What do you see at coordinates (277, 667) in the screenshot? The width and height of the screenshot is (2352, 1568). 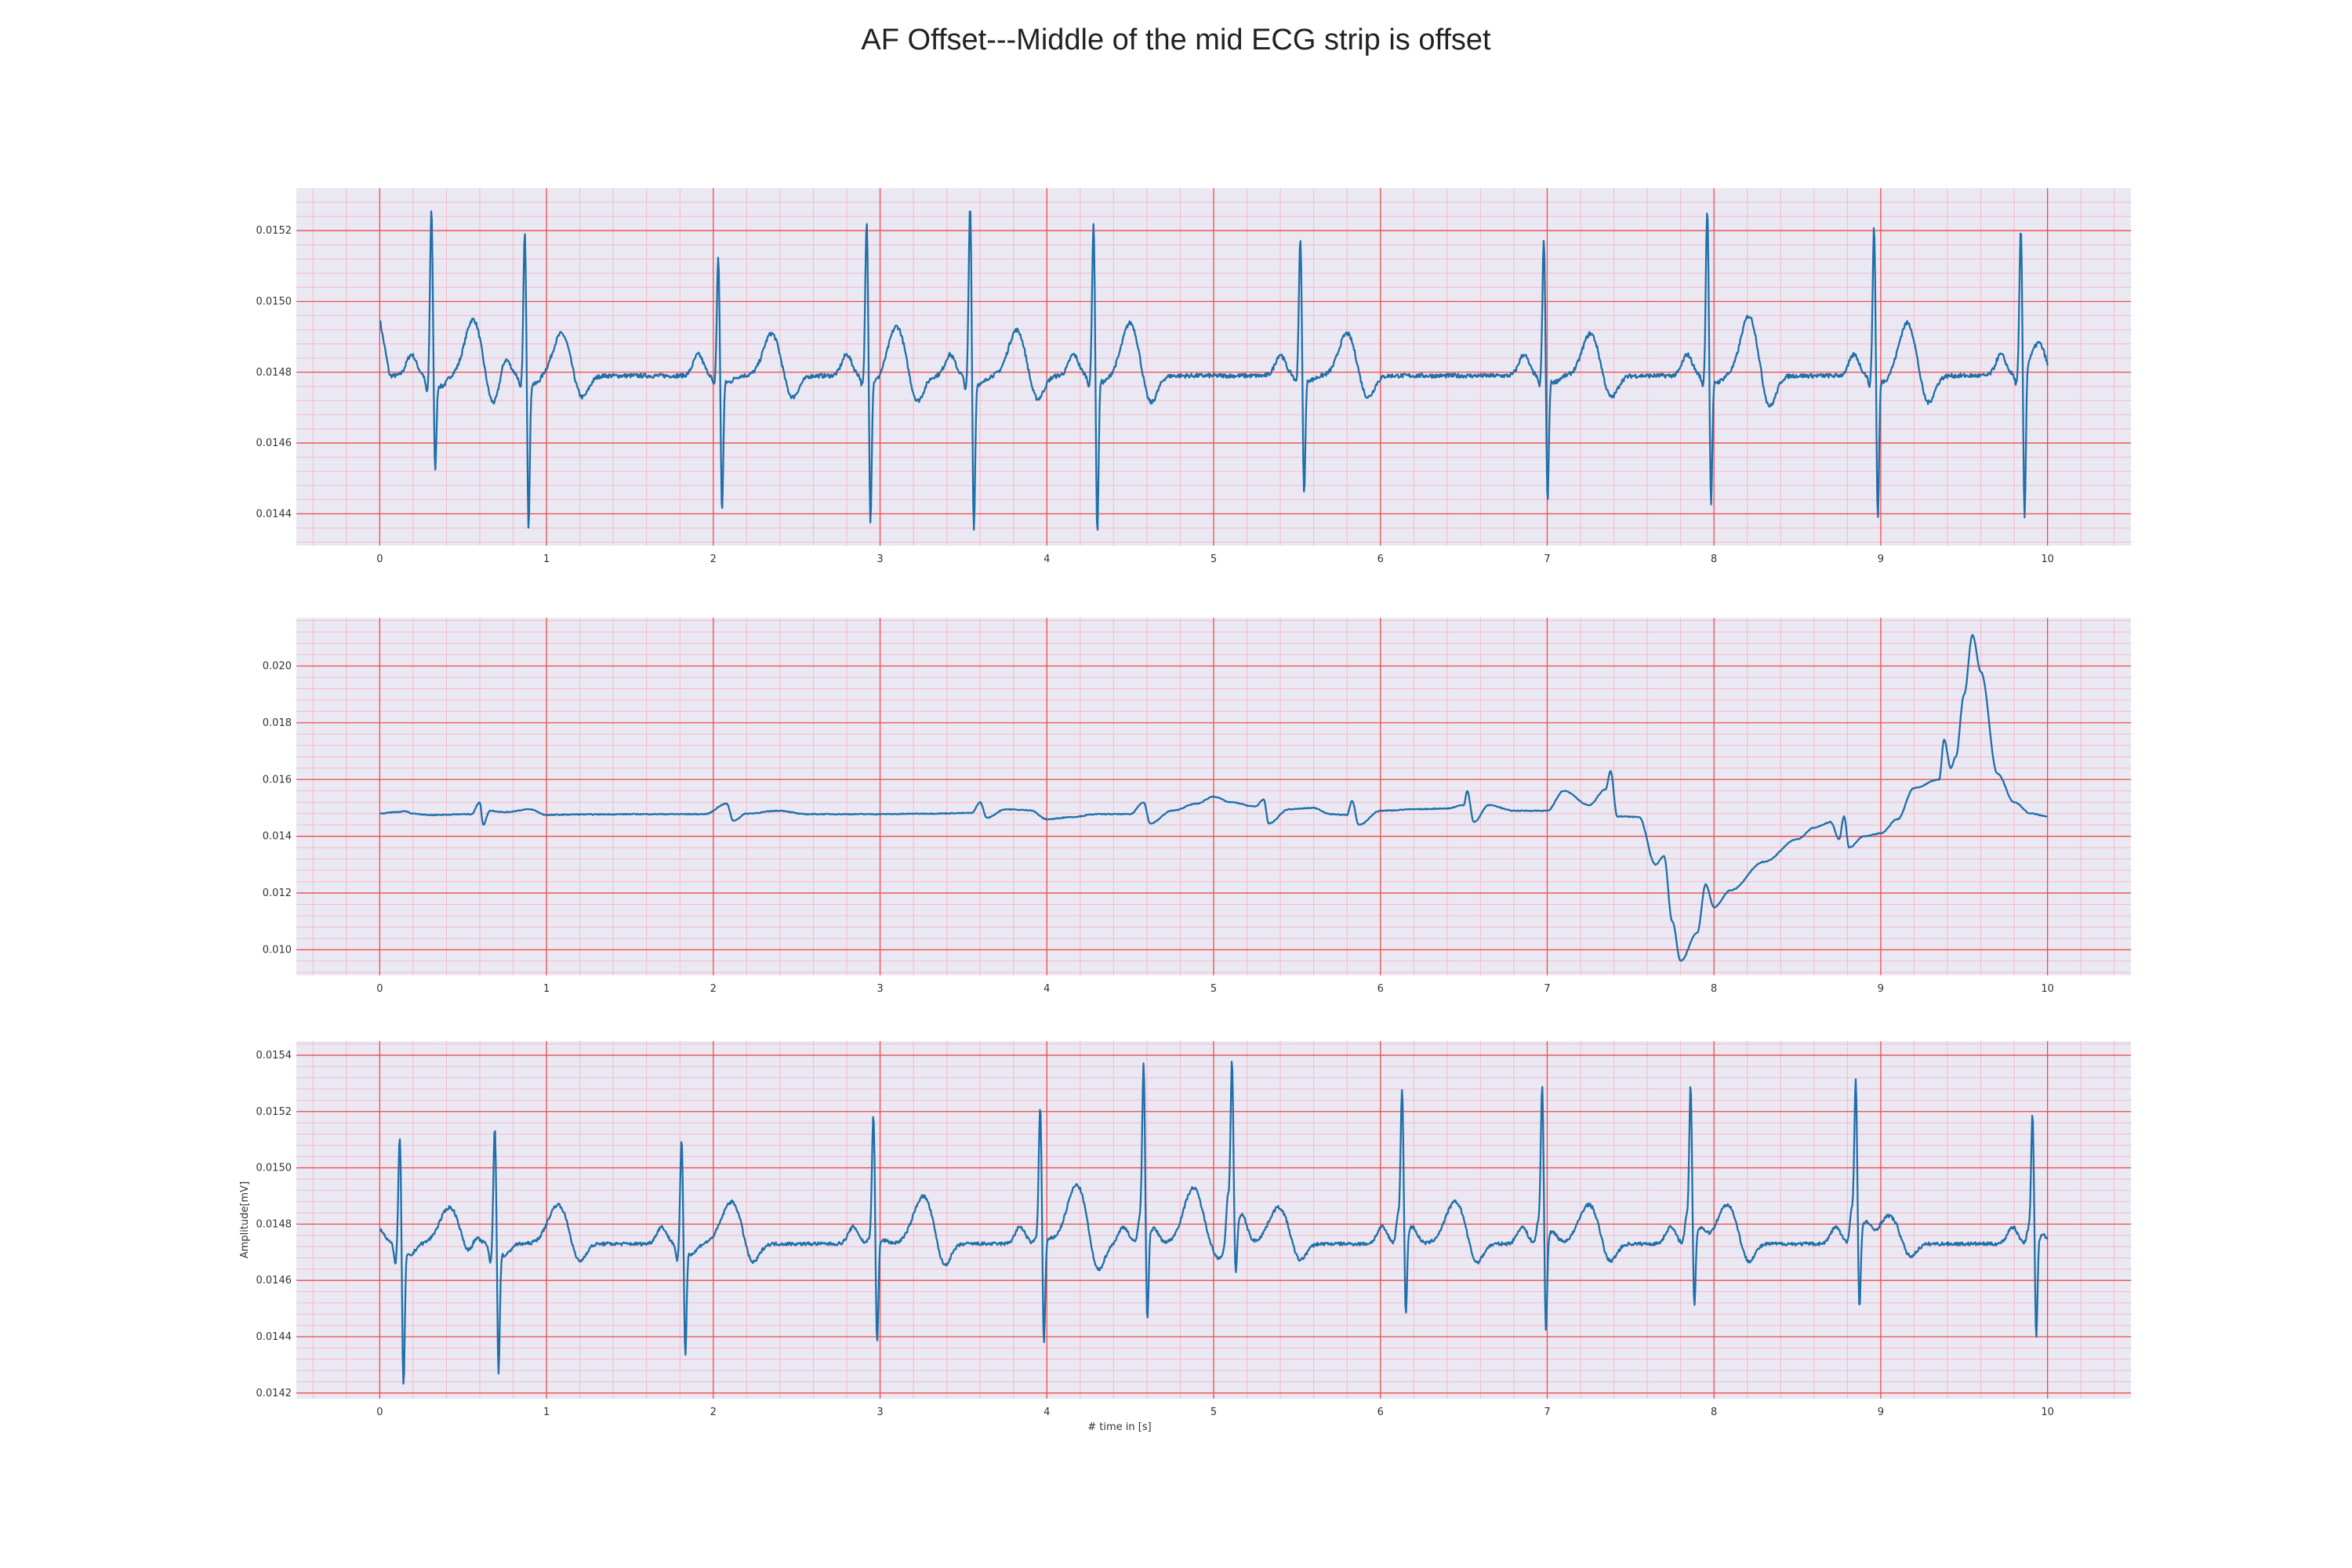 I see `y-tick-label: 0.020` at bounding box center [277, 667].